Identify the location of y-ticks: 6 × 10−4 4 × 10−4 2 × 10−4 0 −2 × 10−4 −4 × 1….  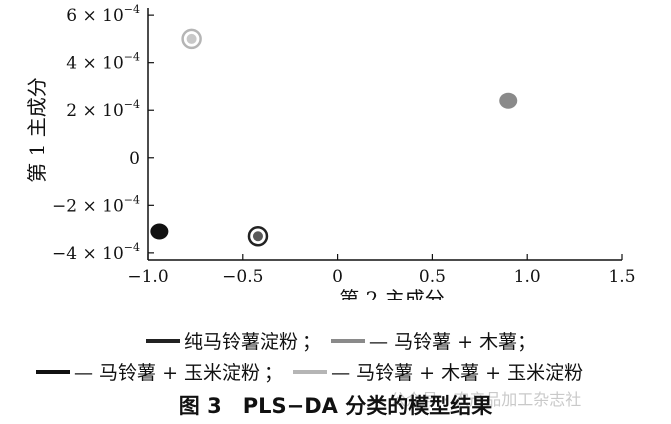
(103, 133).